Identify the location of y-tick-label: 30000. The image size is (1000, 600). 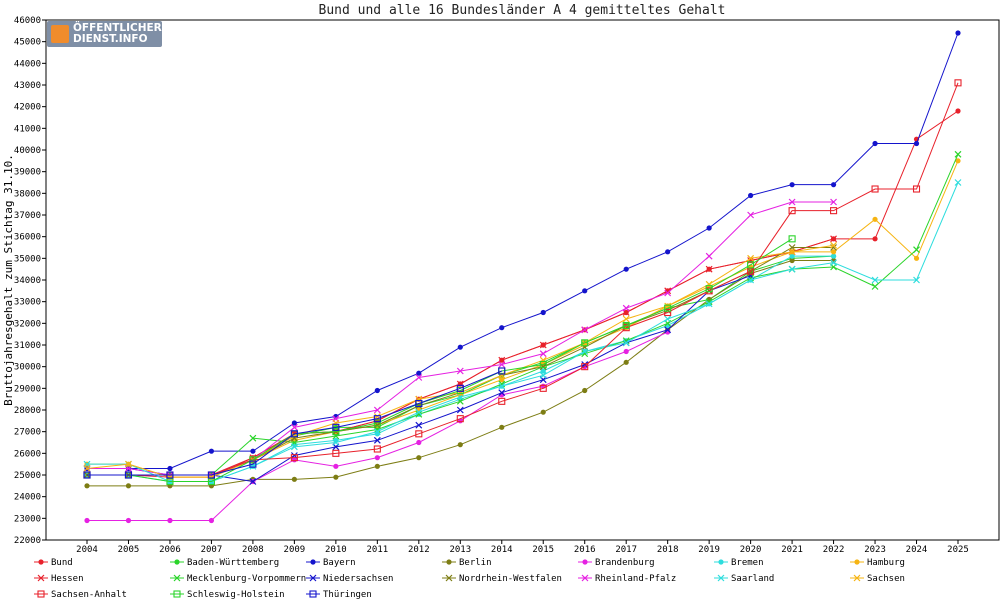
(27, 368).